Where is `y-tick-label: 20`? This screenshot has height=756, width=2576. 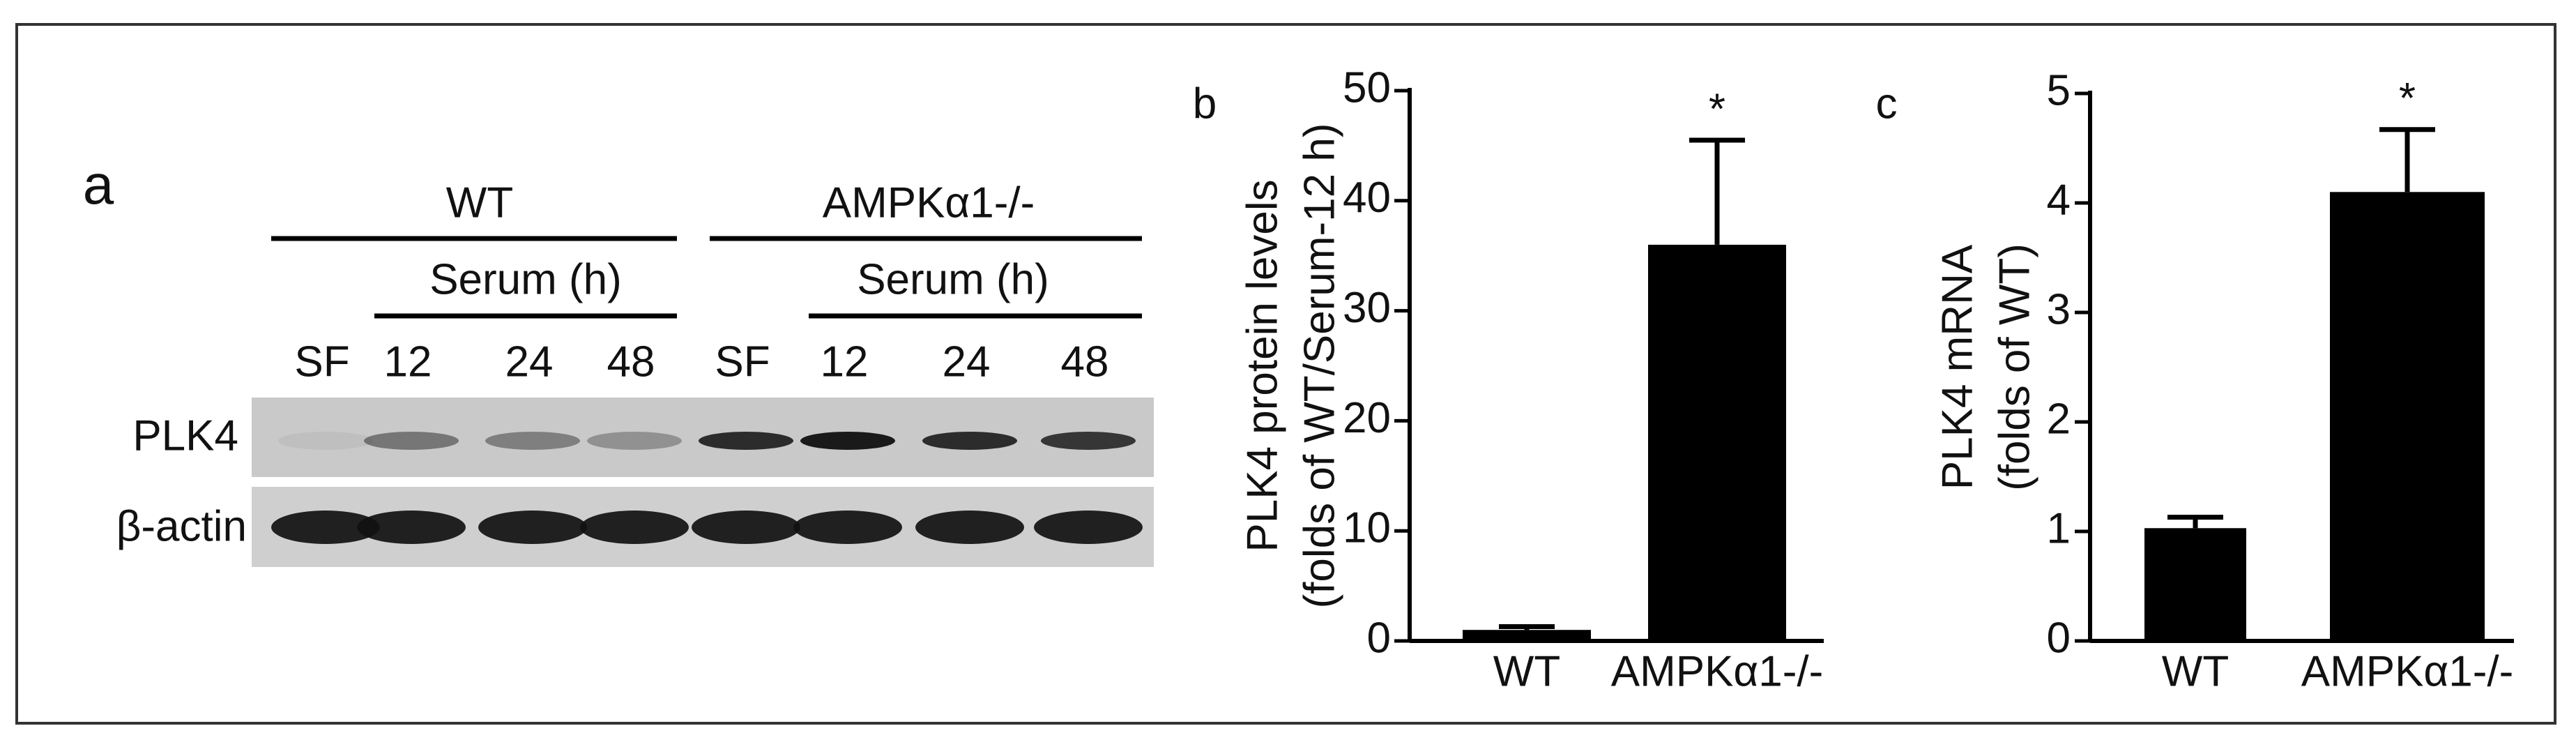
y-tick-label: 20 is located at coordinates (1367, 418).